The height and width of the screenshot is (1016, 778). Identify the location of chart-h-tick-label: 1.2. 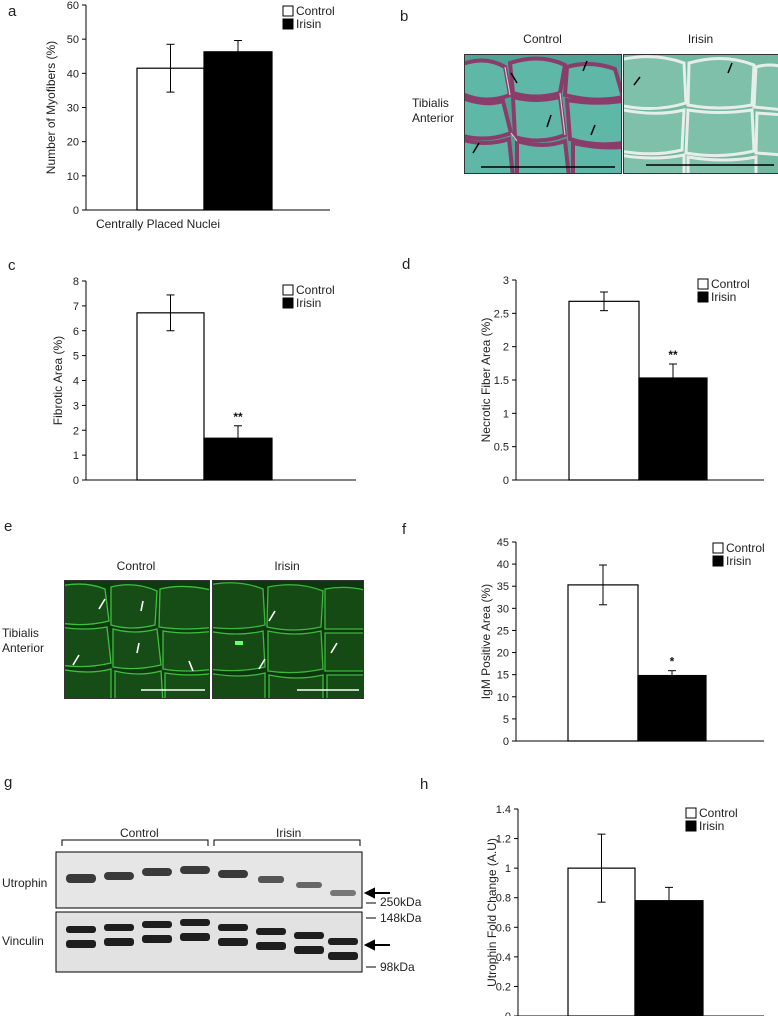
(503, 840).